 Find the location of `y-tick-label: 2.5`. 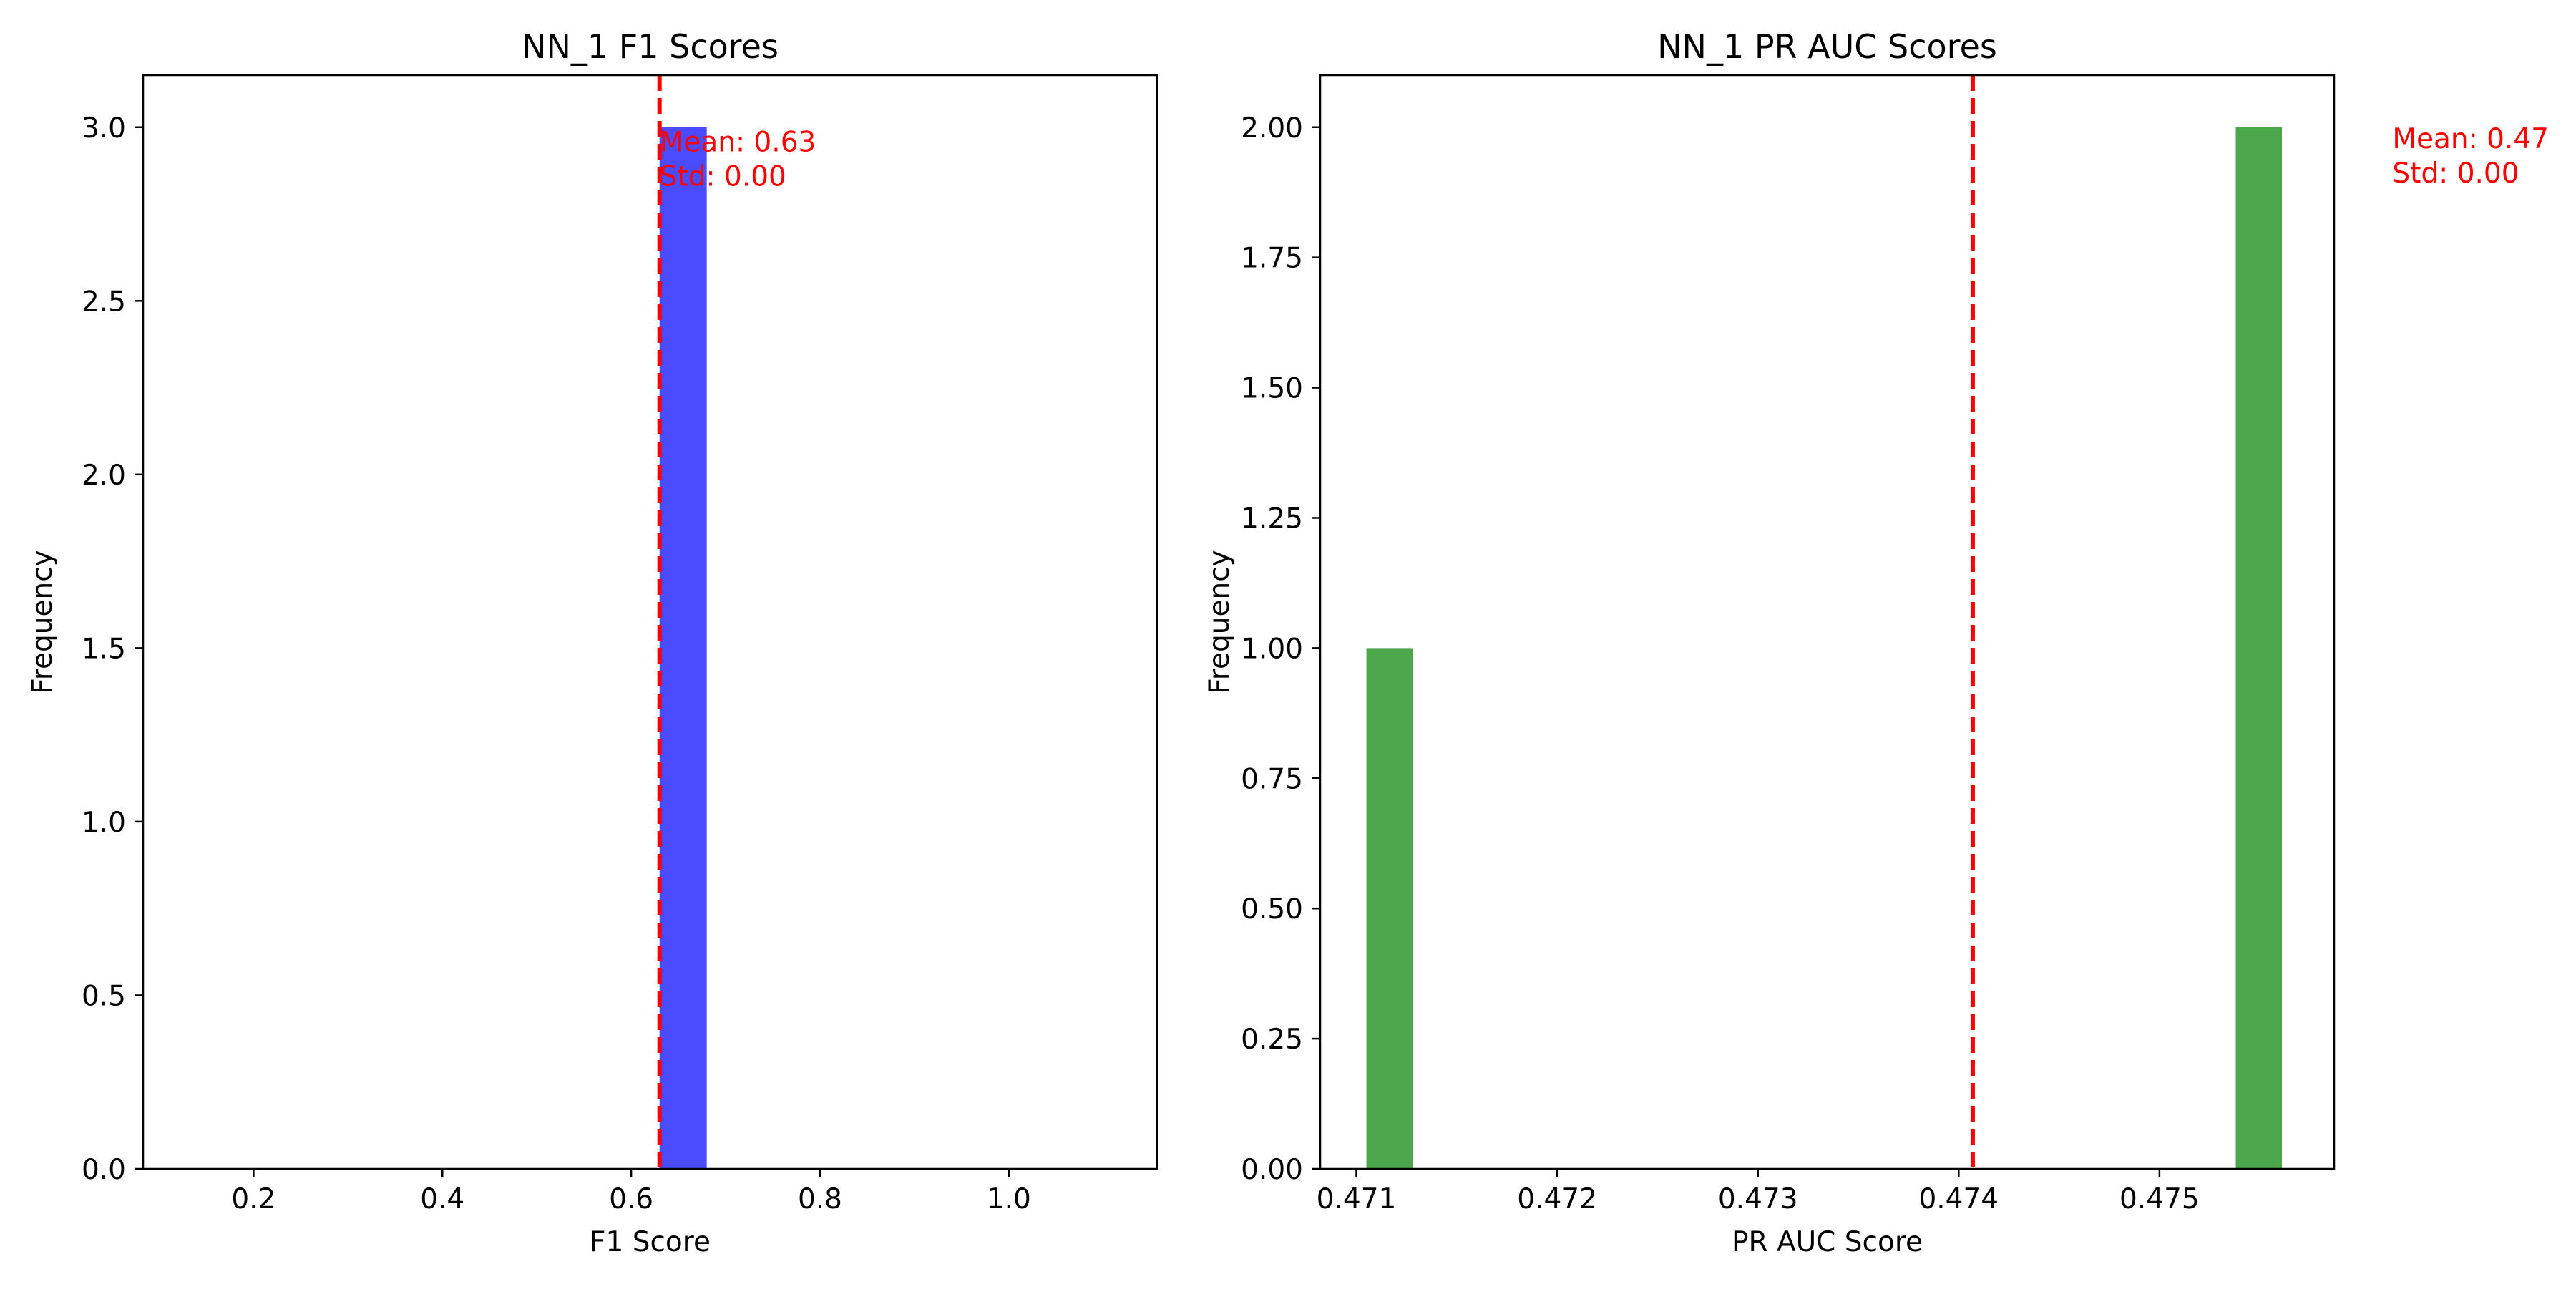

y-tick-label: 2.5 is located at coordinates (104, 302).